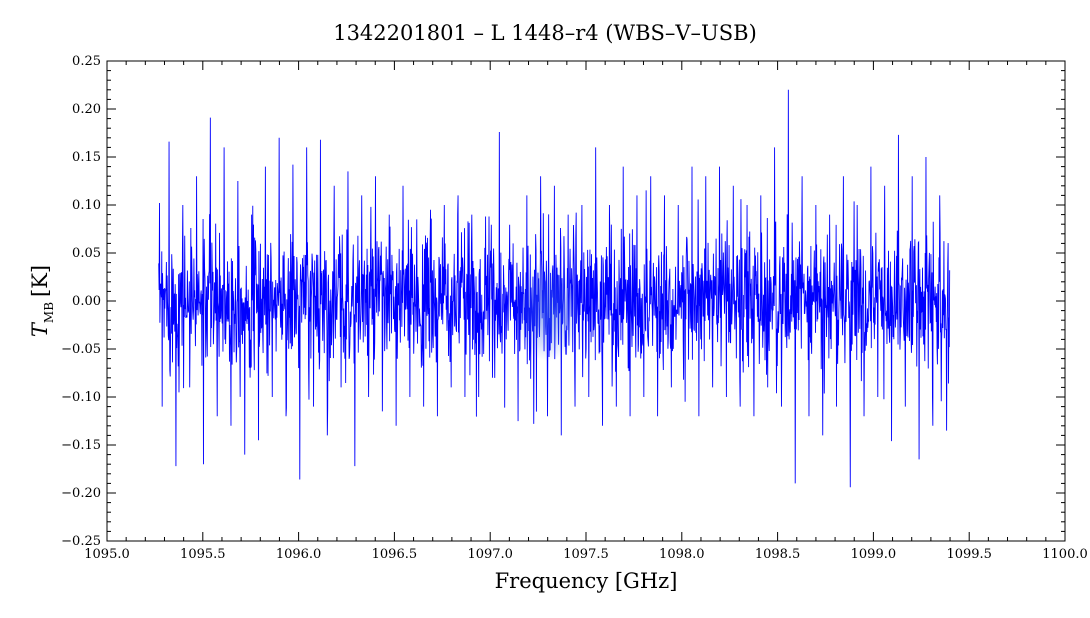 This screenshot has width=1090, height=618. Describe the element at coordinates (778, 554) in the screenshot. I see `x-tick-label: 1098.5` at that location.